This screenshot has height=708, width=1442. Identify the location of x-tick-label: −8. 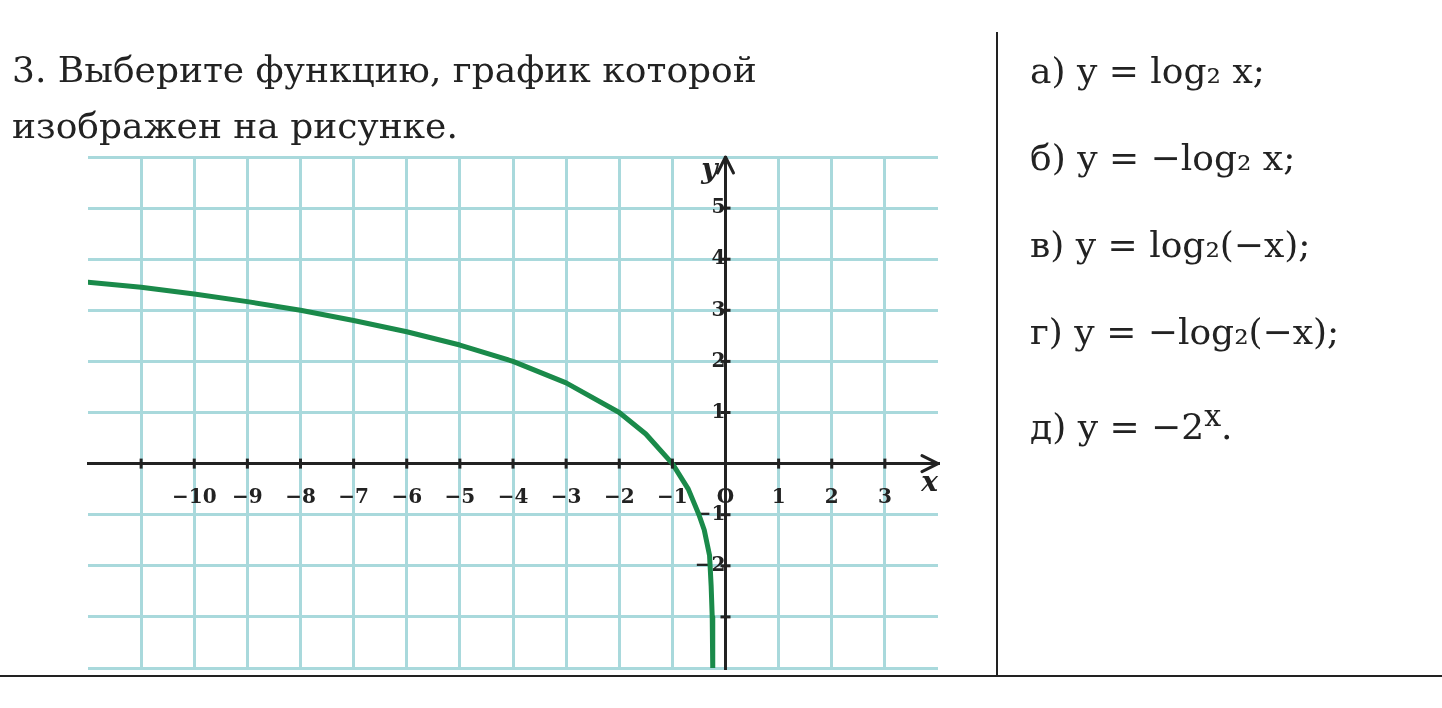
(300, 495).